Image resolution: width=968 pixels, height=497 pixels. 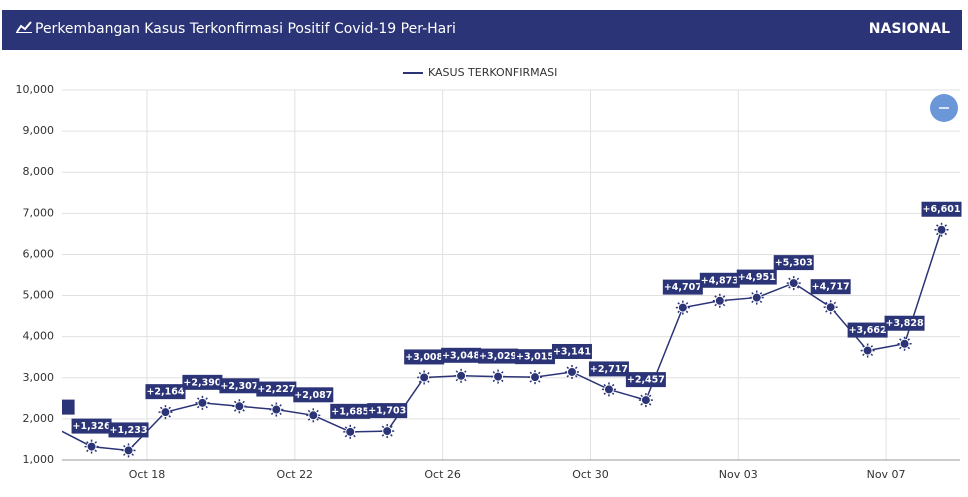 I want to click on y-tick-label: 9,000, so click(x=39, y=130).